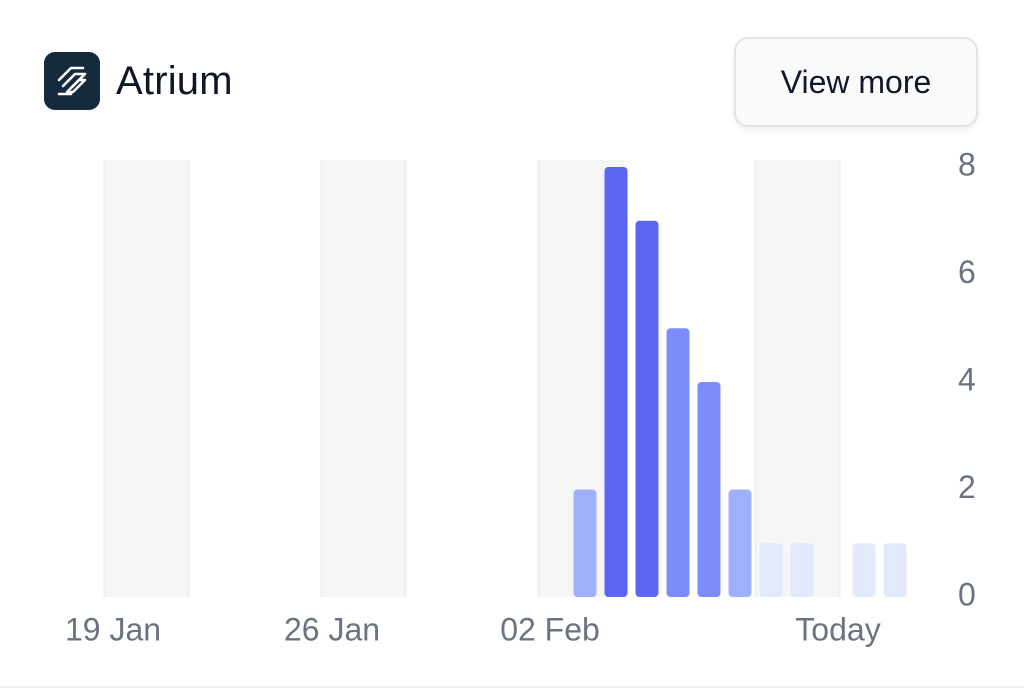 The width and height of the screenshot is (1024, 689). I want to click on y-tick-label: 4, so click(967, 379).